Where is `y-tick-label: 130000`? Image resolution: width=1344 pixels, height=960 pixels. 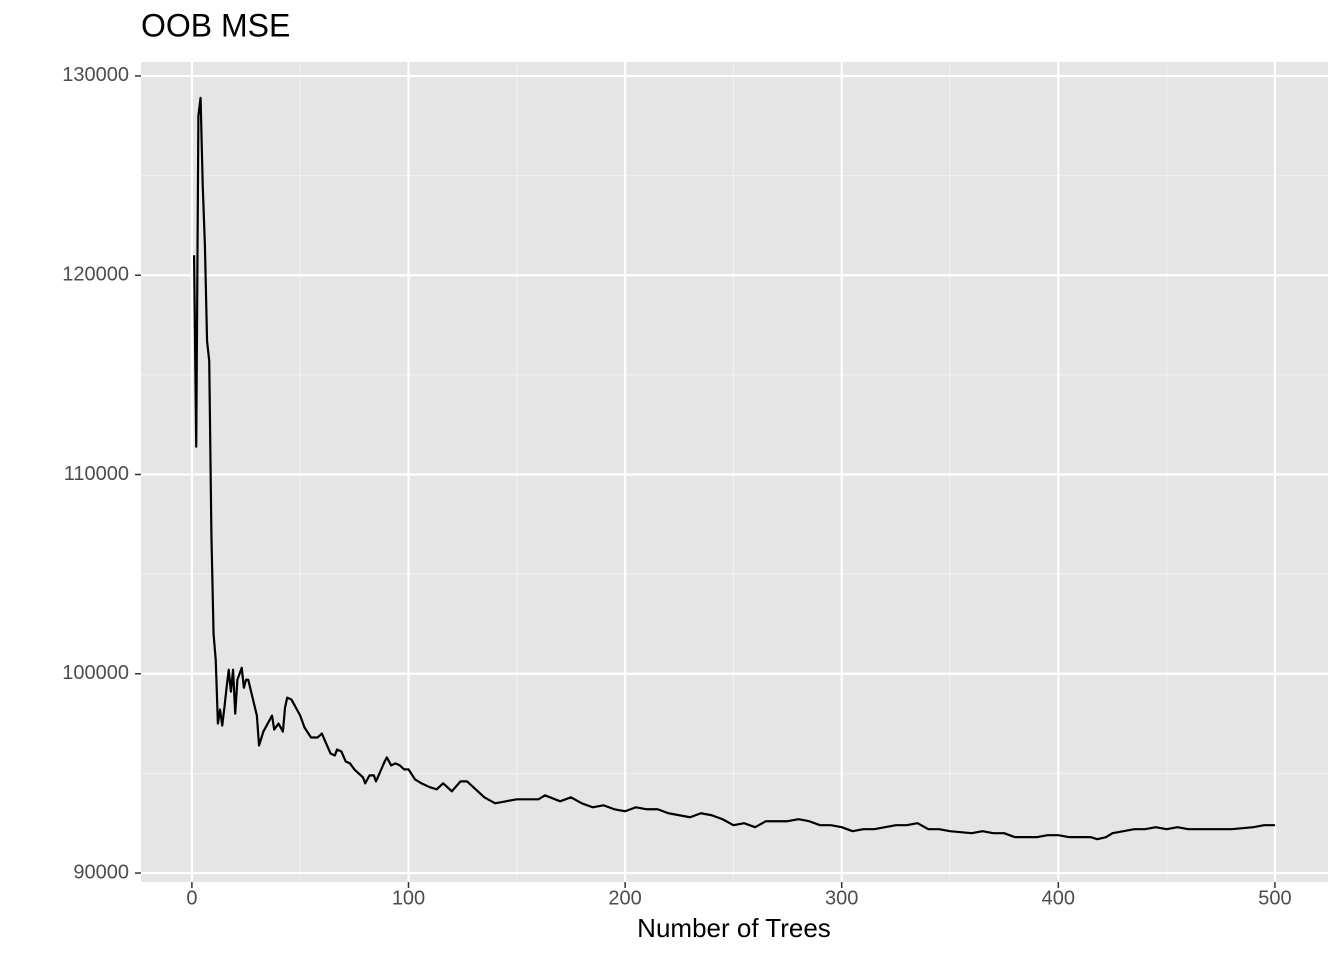 y-tick-label: 130000 is located at coordinates (95, 75).